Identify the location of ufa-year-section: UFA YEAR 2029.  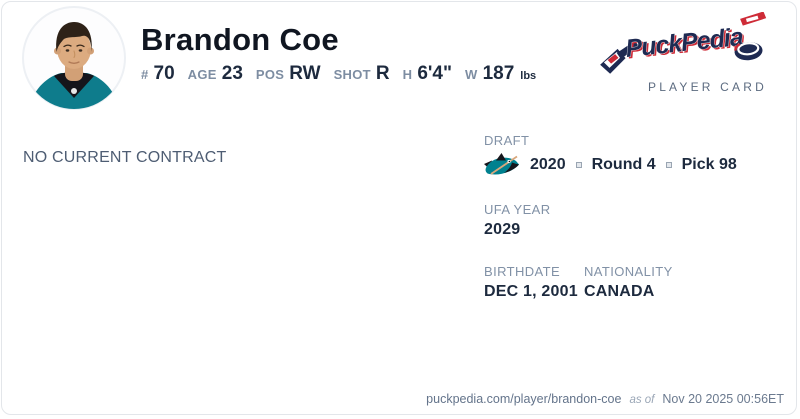
(634, 220).